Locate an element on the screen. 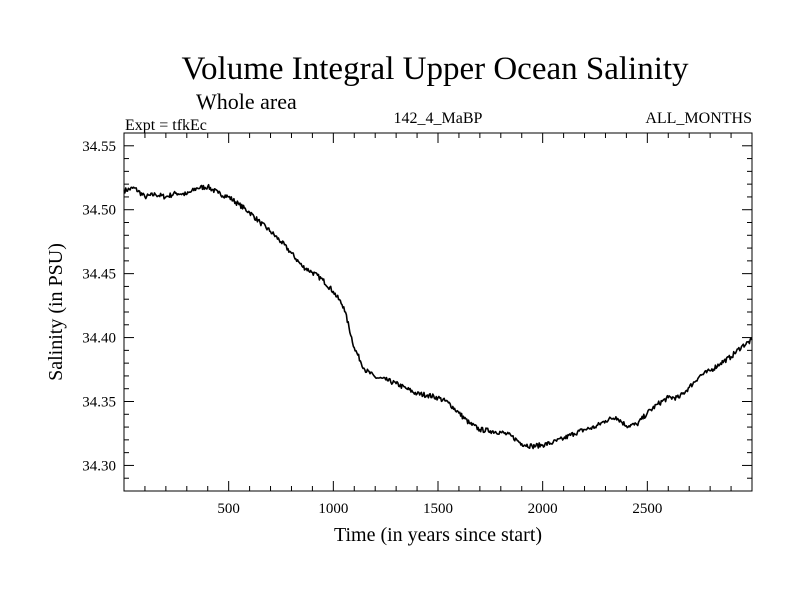 Image resolution: width=800 pixels, height=600 pixels. x-tick-label: 2500 is located at coordinates (647, 509).